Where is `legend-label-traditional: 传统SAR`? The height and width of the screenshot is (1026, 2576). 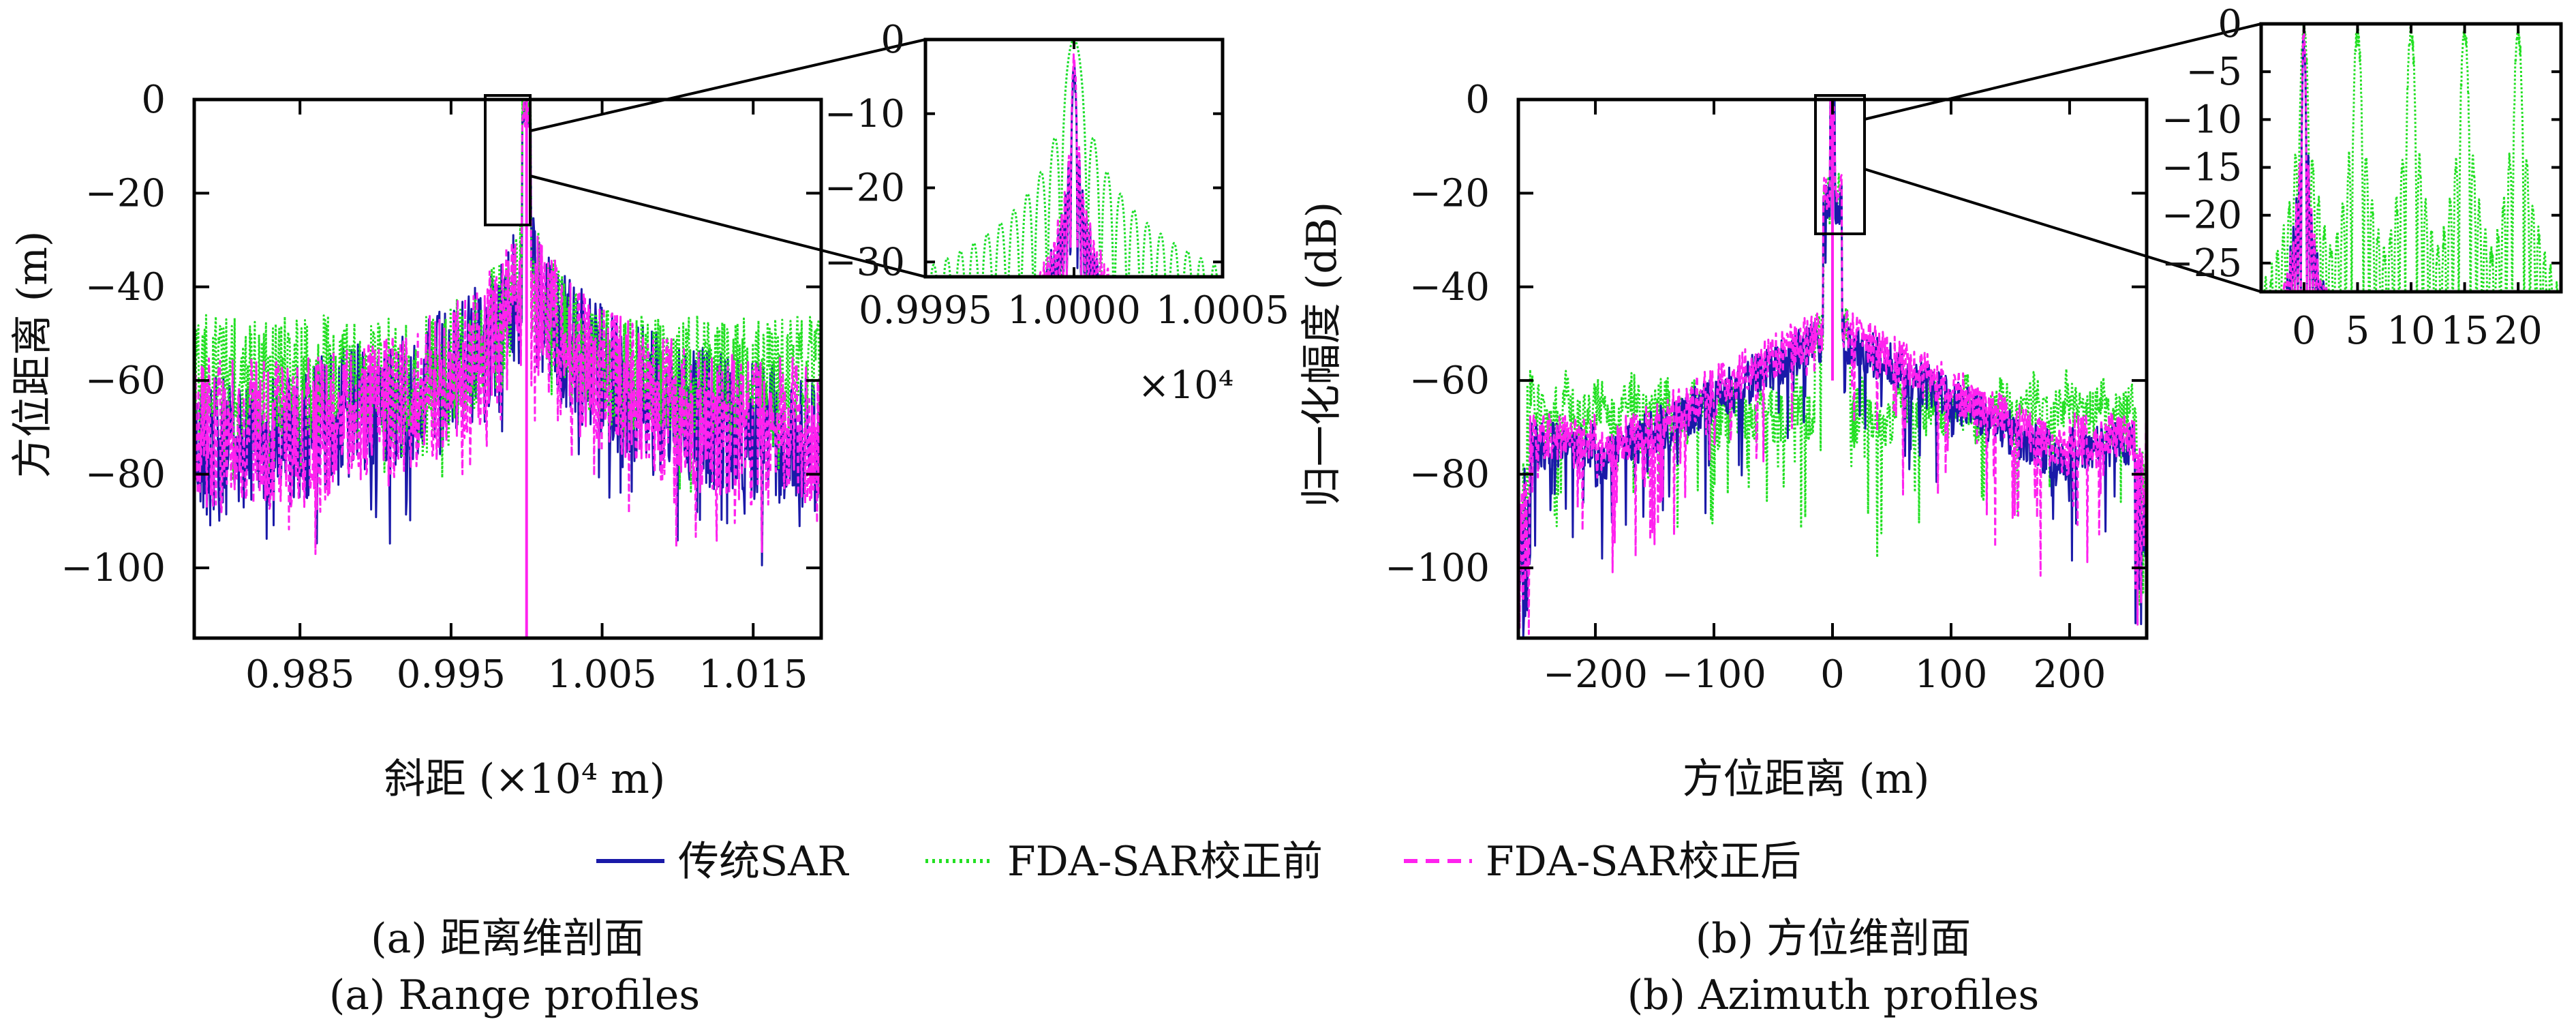 legend-label-traditional: 传统SAR is located at coordinates (763, 862).